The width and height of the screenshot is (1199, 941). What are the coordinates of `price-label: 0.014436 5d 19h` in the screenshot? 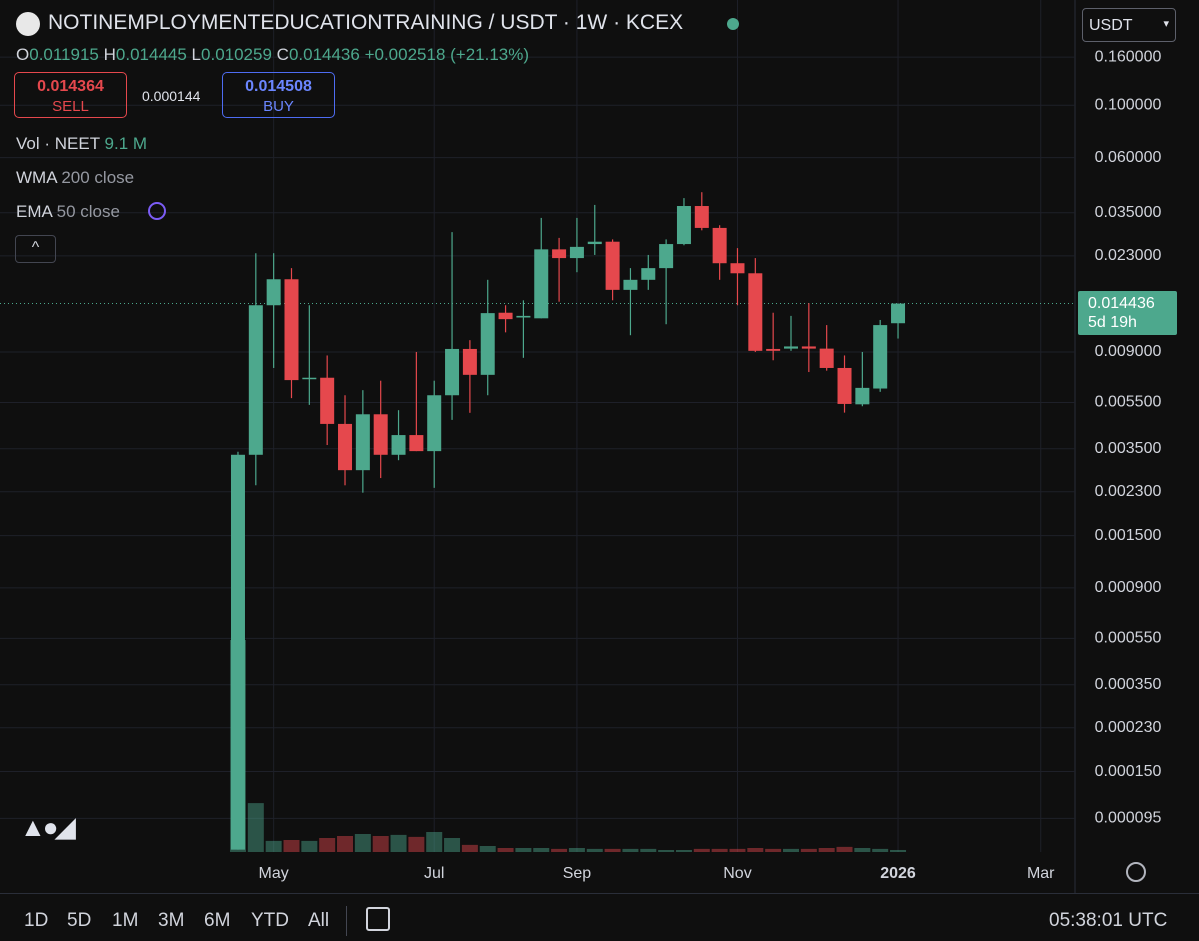 It's located at (1127, 313).